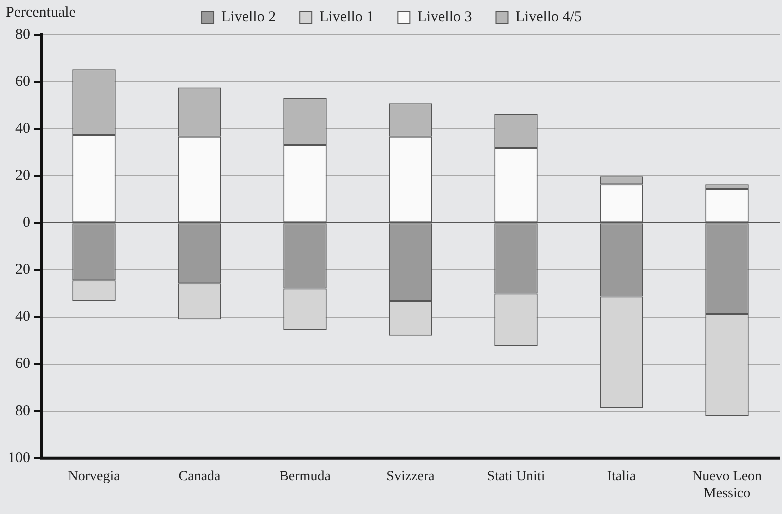 The image size is (782, 514). Describe the element at coordinates (727, 485) in the screenshot. I see `x-tick-label: Nuevo Leon Messico` at that location.